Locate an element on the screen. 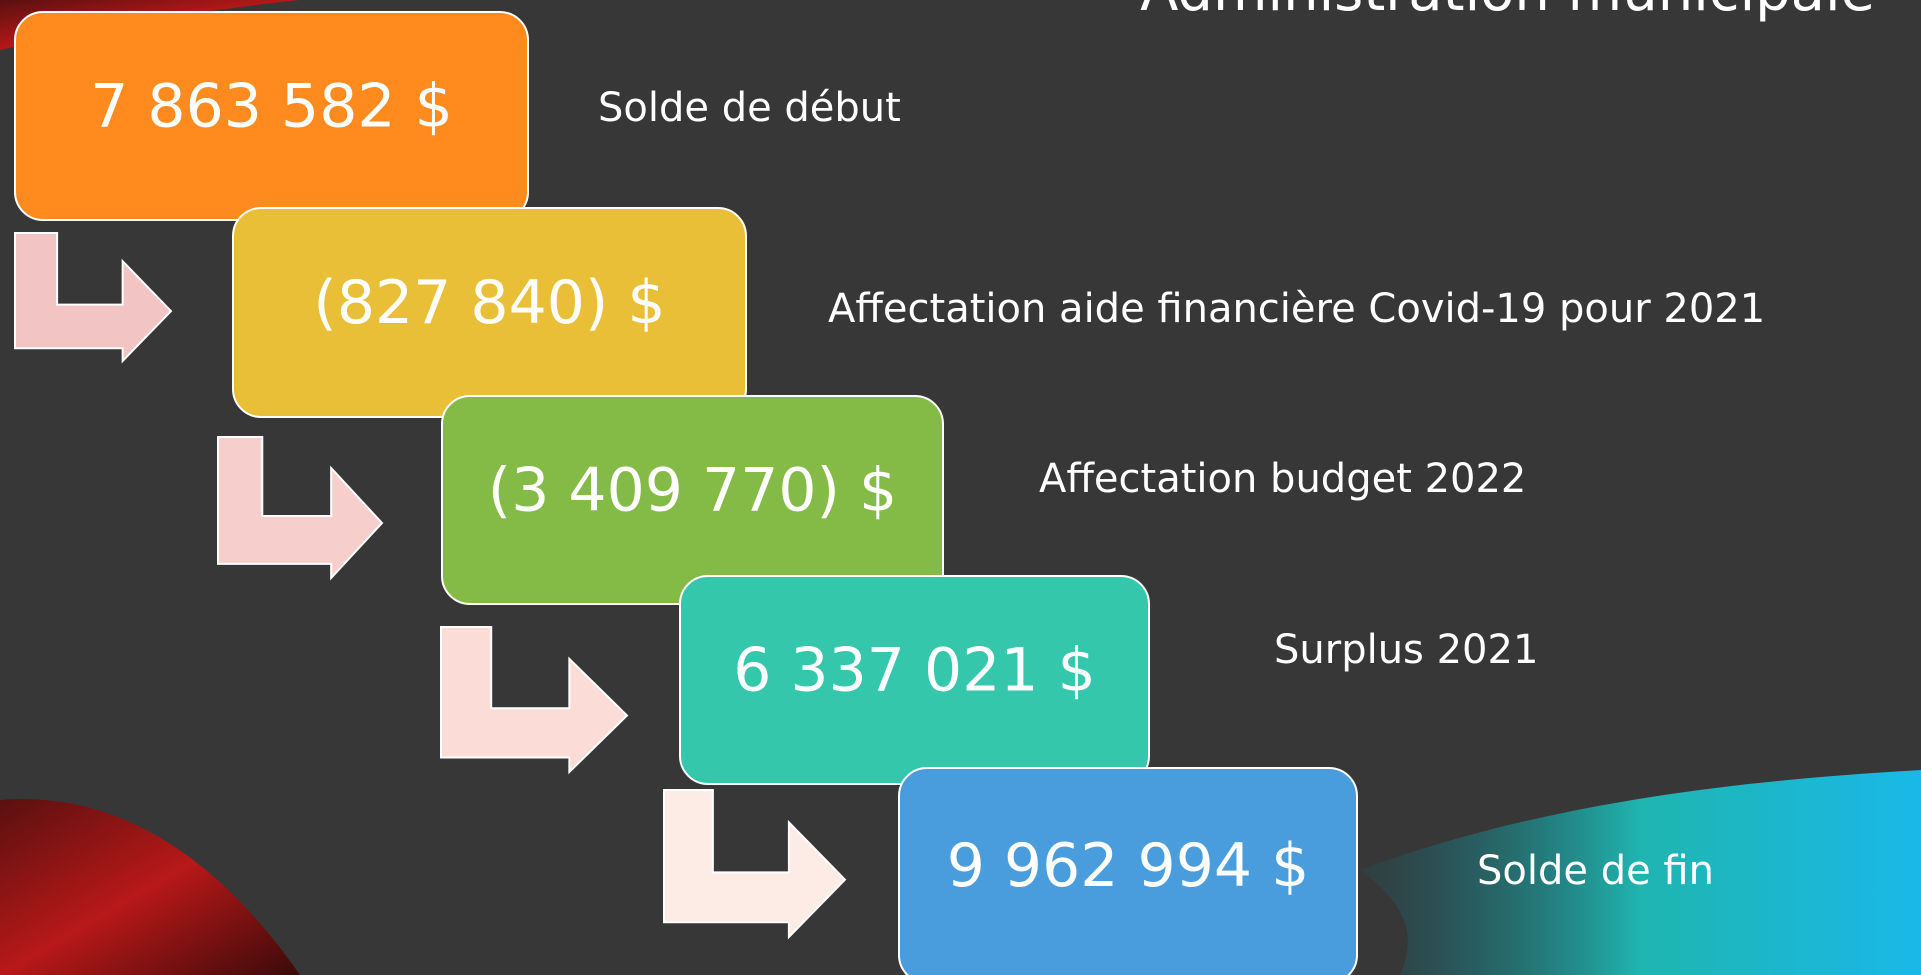  decor-teal is located at coordinates (1640, 872).